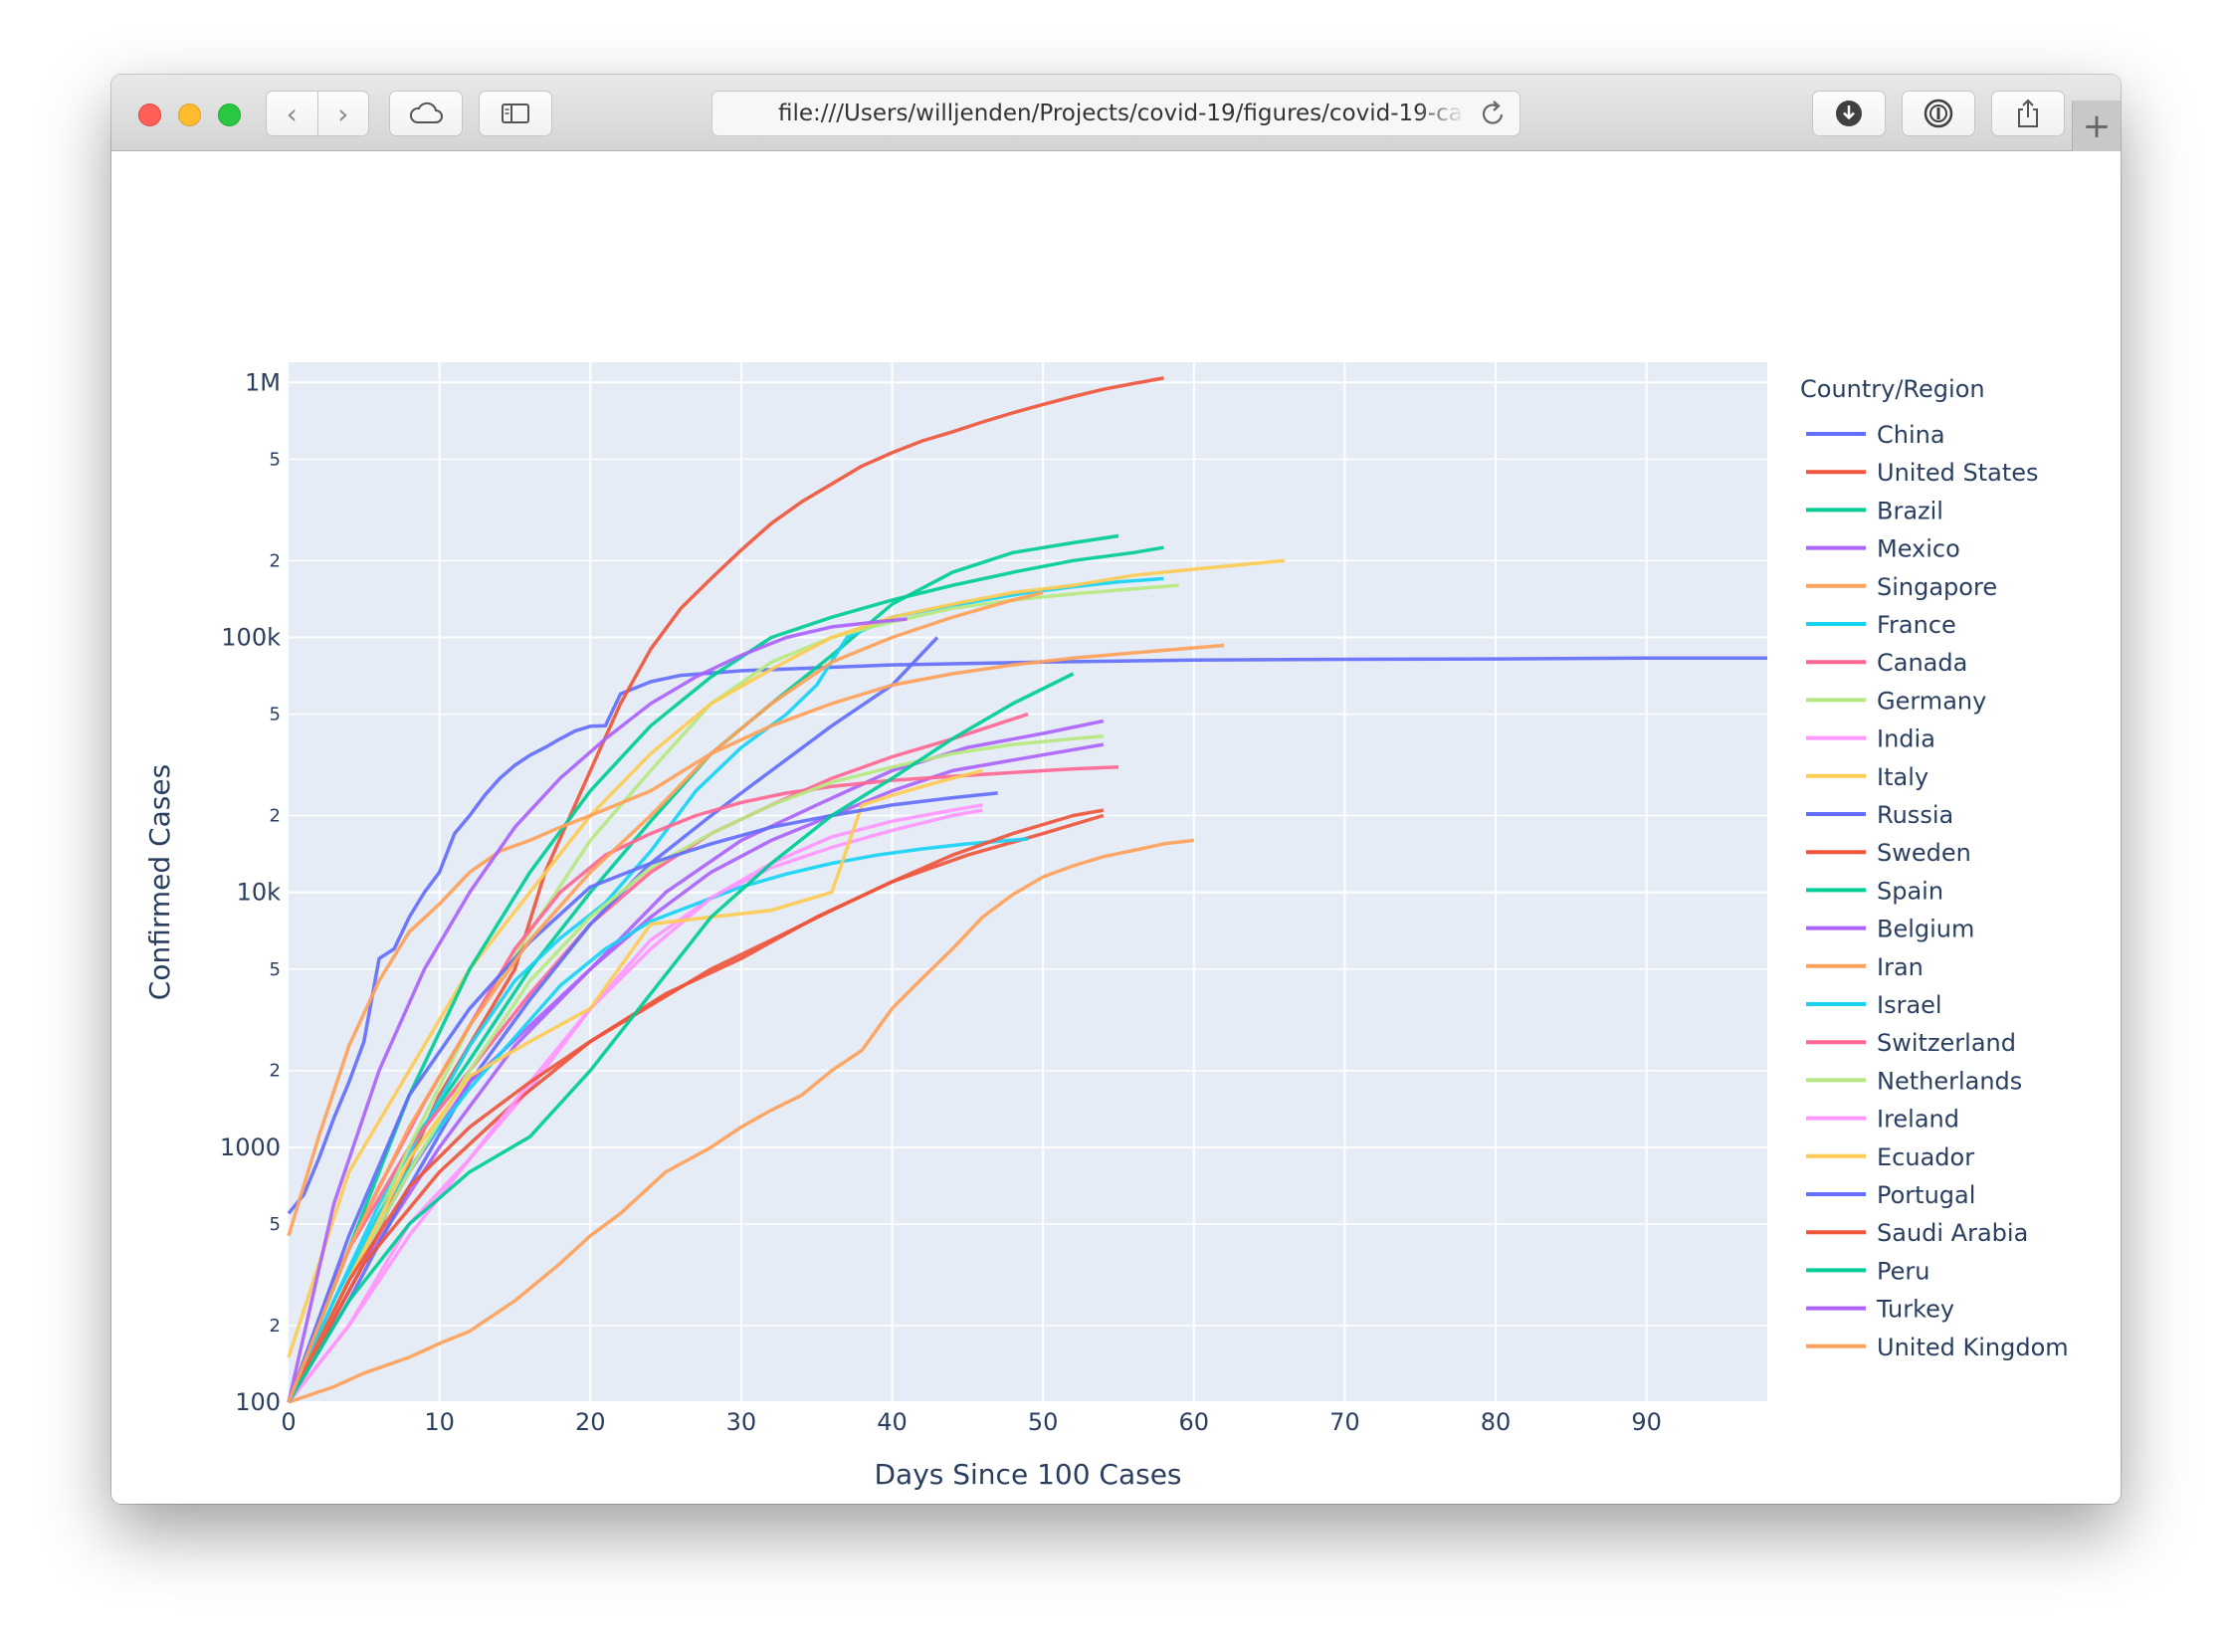 Image resolution: width=2231 pixels, height=1652 pixels. What do you see at coordinates (515, 113) in the screenshot?
I see `sidebar-button` at bounding box center [515, 113].